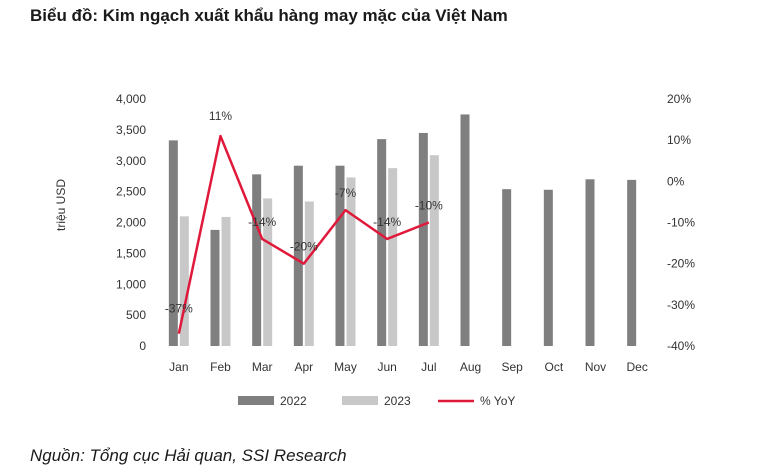 The height and width of the screenshot is (472, 765). What do you see at coordinates (179, 309) in the screenshot?
I see `yoy-data-label: -37%` at bounding box center [179, 309].